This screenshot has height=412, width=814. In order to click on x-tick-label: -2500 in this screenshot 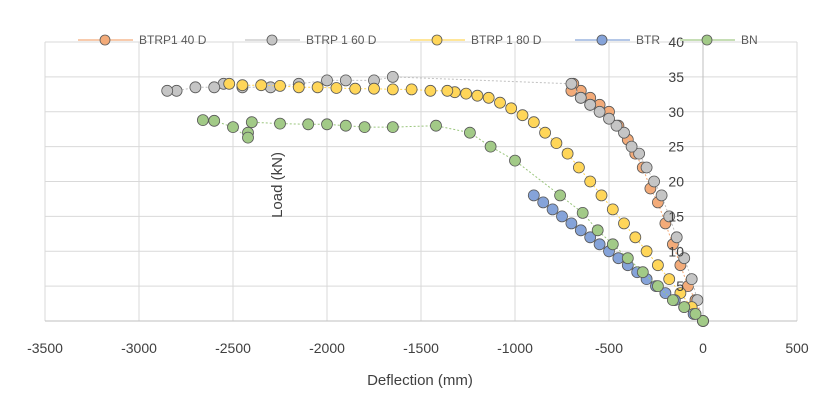, I will do `click(233, 348)`.